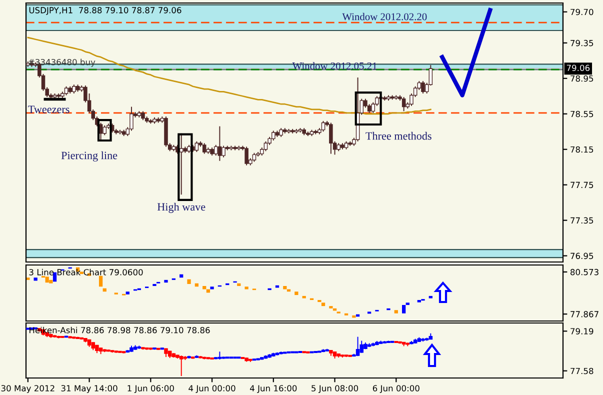 This screenshot has height=395, width=603. Describe the element at coordinates (582, 371) in the screenshot. I see `y-tick-label: 77.58` at that location.